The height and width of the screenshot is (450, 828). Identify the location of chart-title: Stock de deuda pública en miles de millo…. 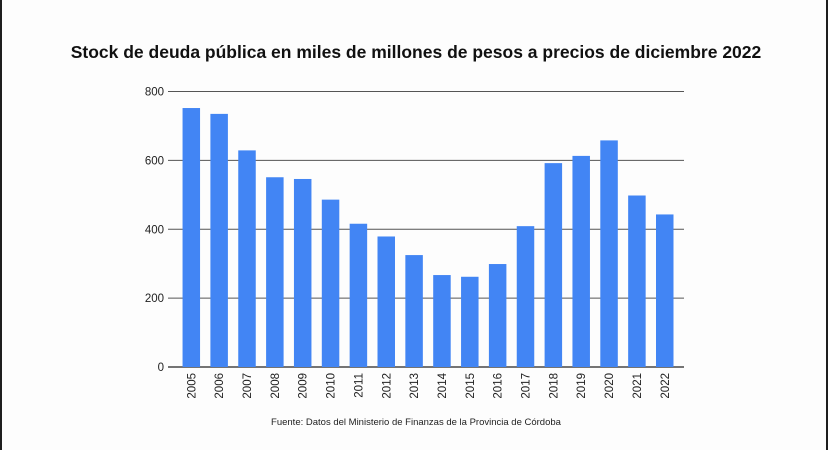
(416, 52).